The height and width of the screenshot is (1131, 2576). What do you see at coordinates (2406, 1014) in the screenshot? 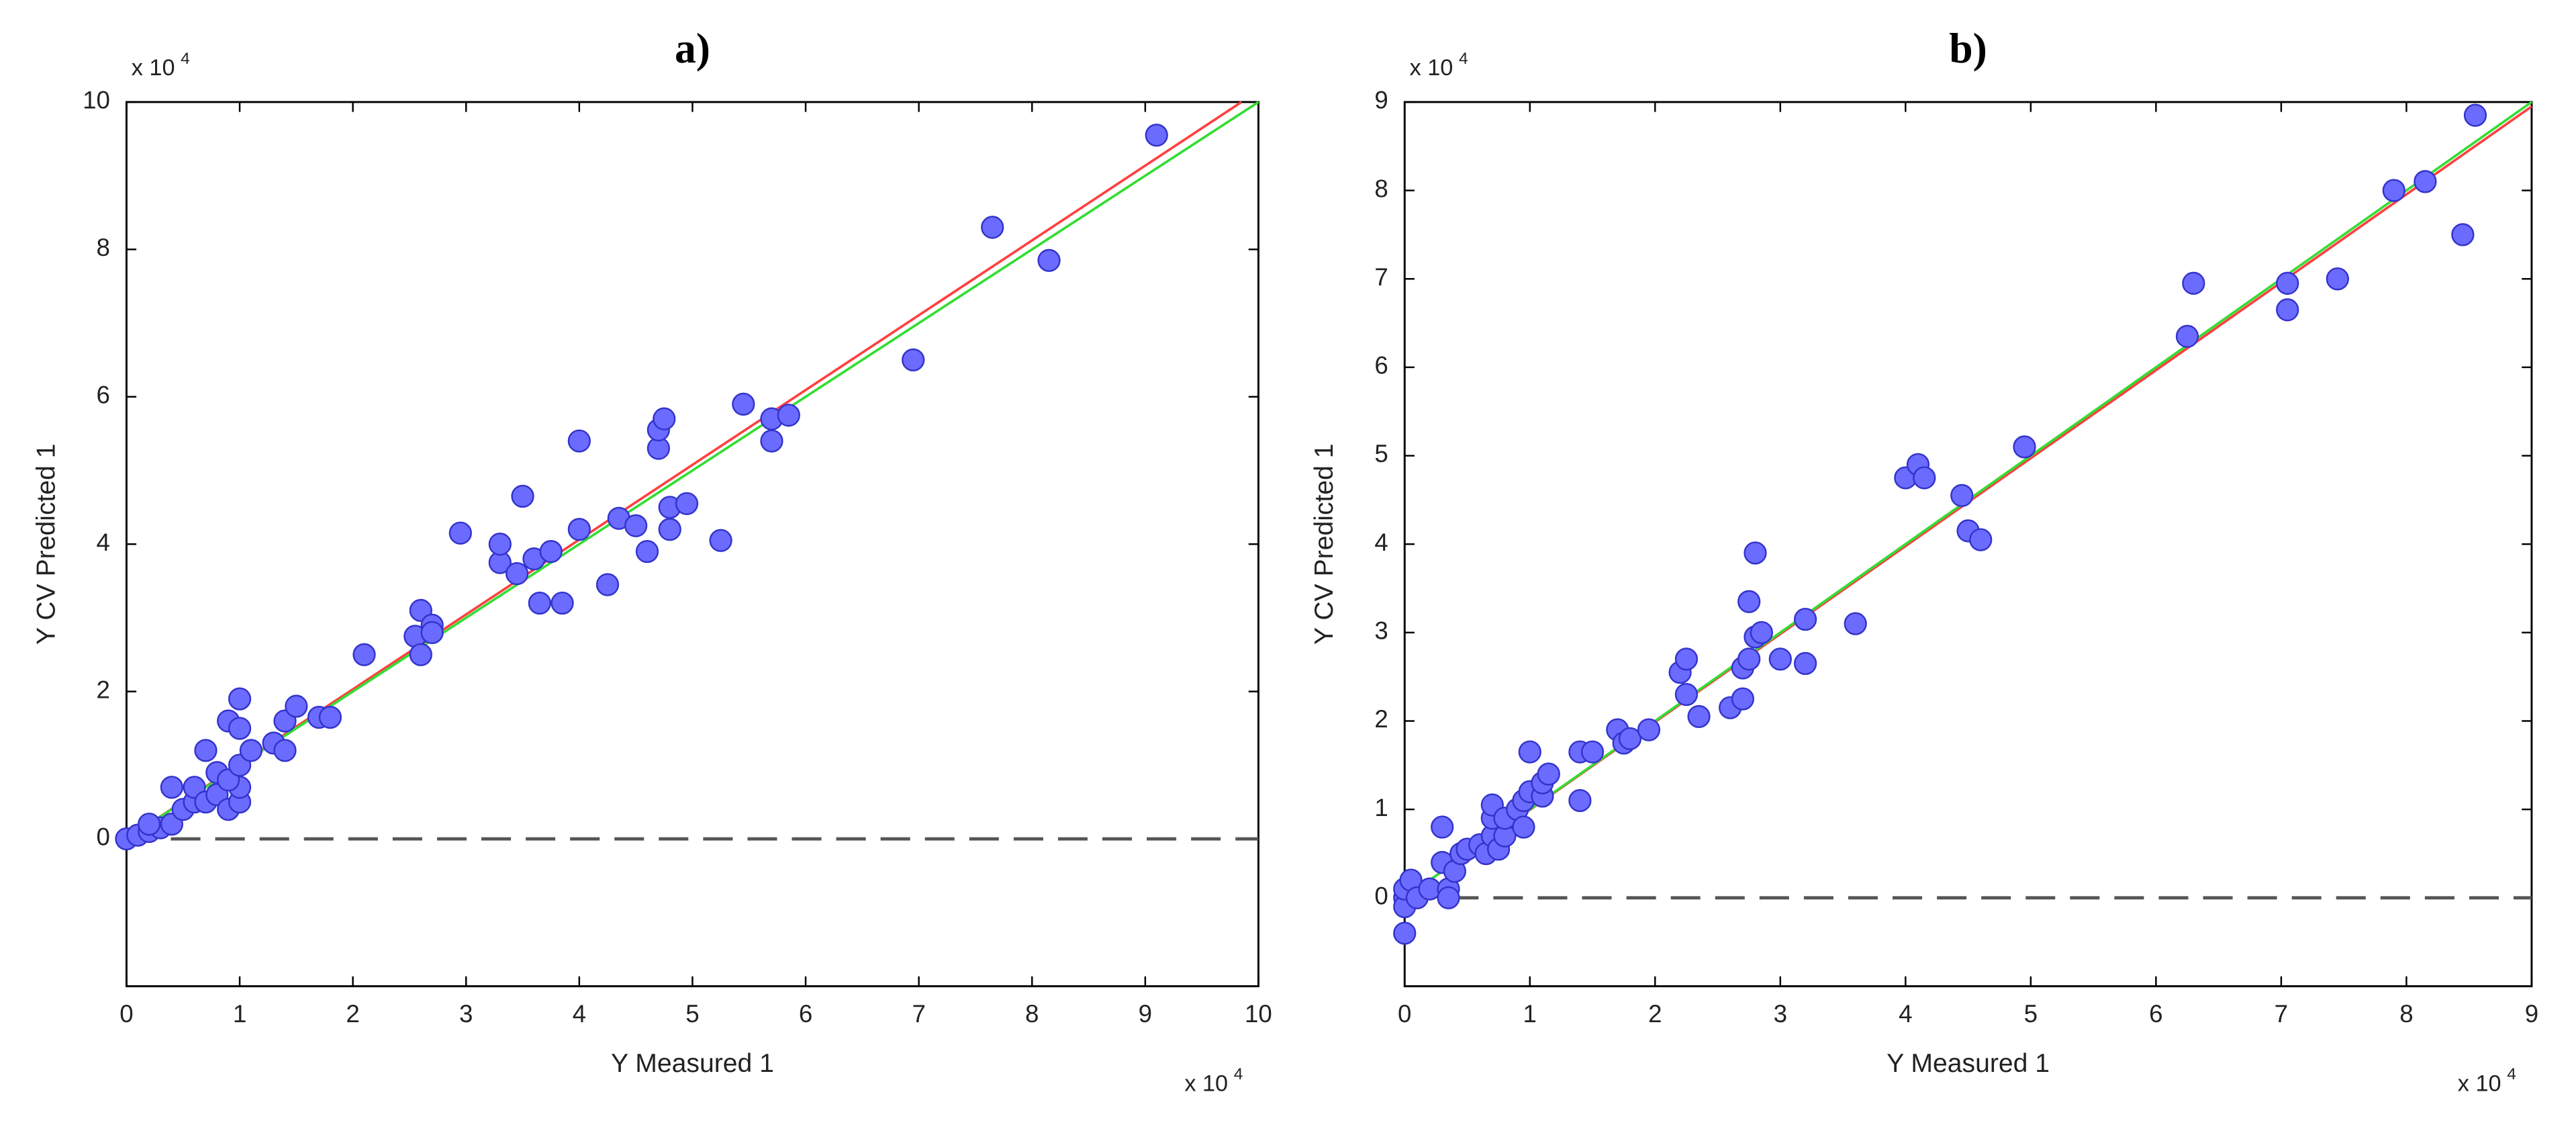
I see `x-tick-label: 8` at bounding box center [2406, 1014].